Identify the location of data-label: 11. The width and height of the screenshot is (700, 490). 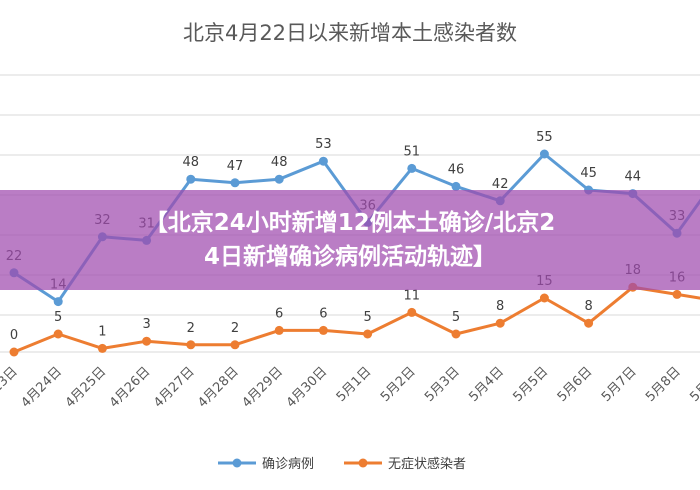
(412, 295).